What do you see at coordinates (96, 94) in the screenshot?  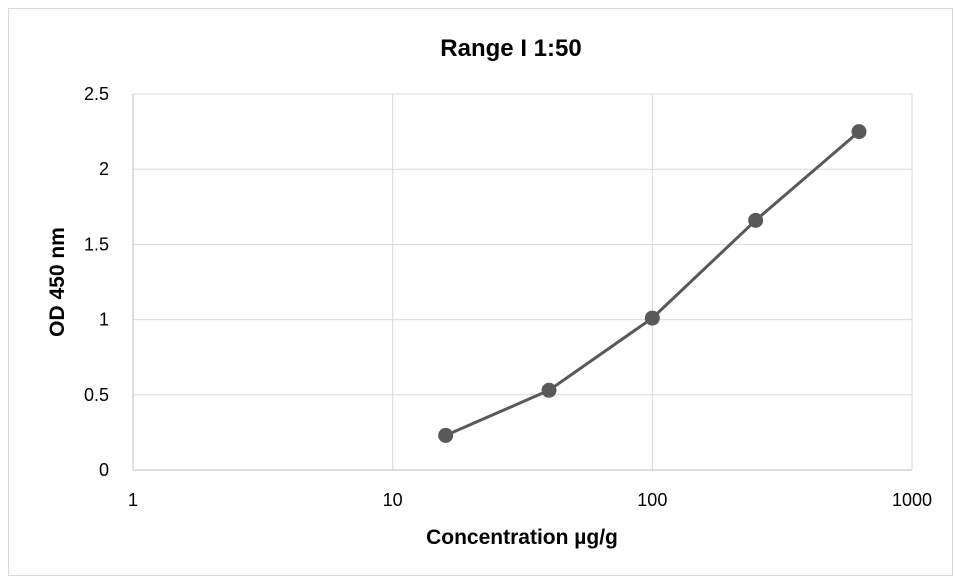 I see `y-tick-label: 2.5` at bounding box center [96, 94].